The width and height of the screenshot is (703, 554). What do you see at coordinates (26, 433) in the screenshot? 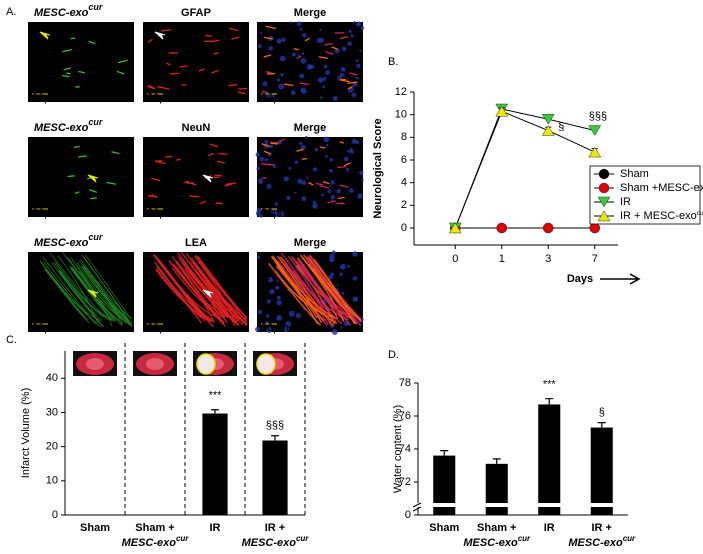
I see `y-axis-label: Infarct Volume (%)` at bounding box center [26, 433].